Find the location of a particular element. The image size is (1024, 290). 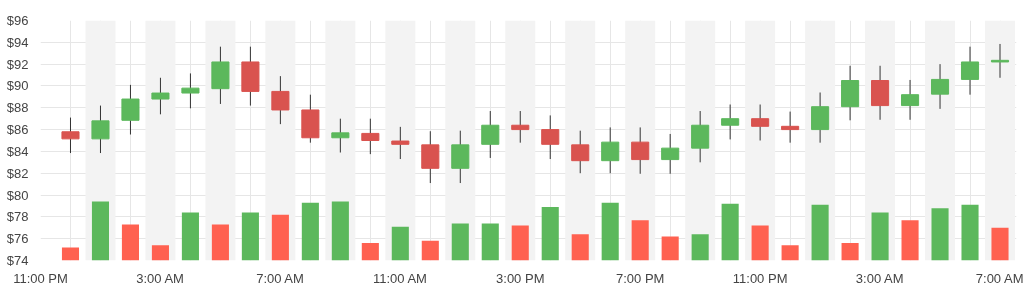

y-tick-label: $88 is located at coordinates (17, 108).